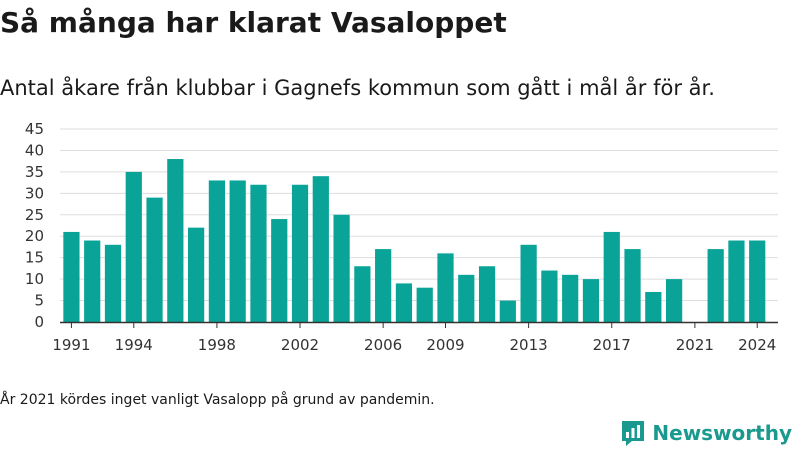 Image resolution: width=800 pixels, height=450 pixels. Describe the element at coordinates (341, 268) in the screenshot. I see `bar-2004` at that location.